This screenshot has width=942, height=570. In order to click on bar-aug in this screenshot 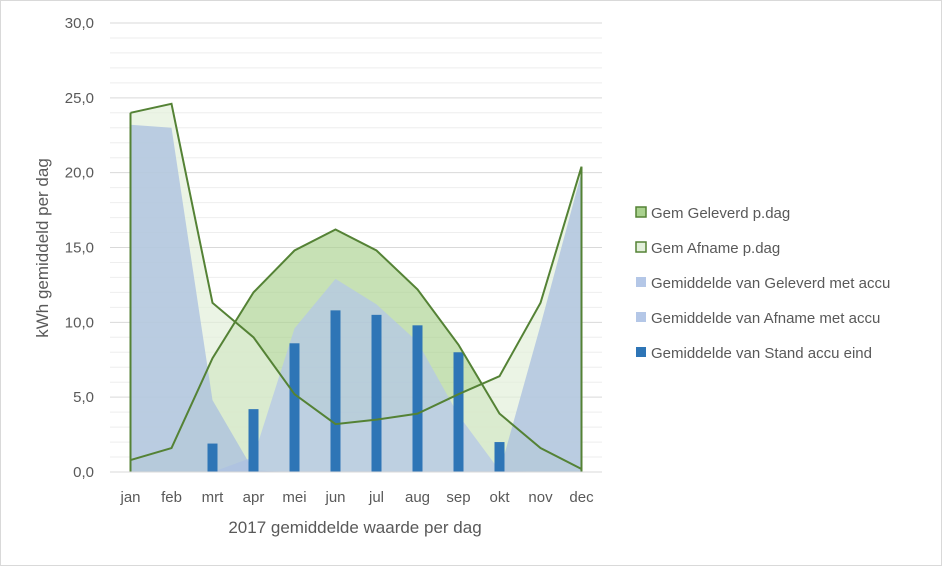, I will do `click(417, 398)`.